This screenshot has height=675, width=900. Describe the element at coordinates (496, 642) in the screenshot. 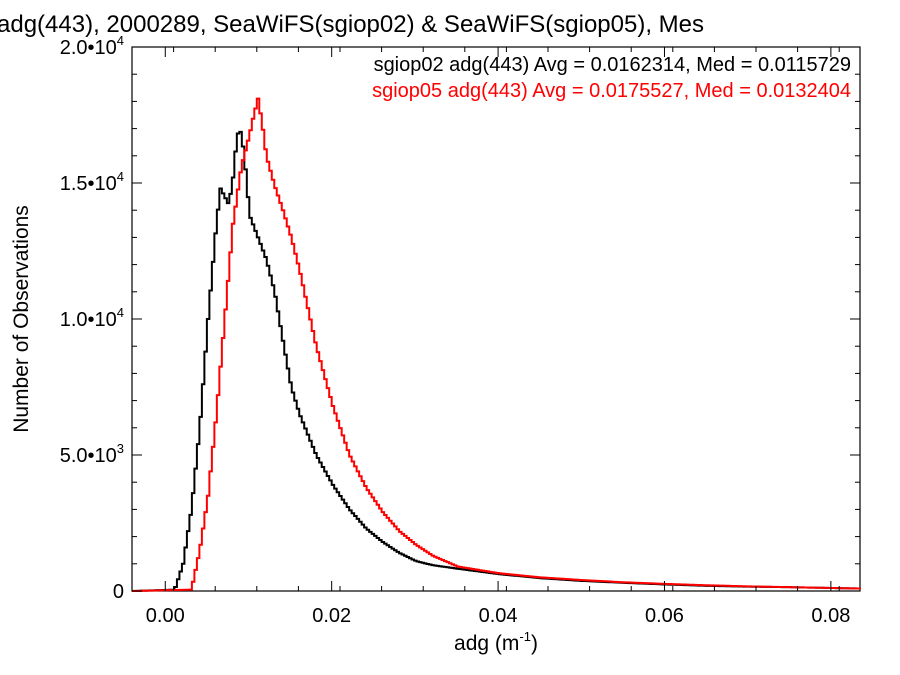

I see `x-axis-title: adg (m-1)` at that location.